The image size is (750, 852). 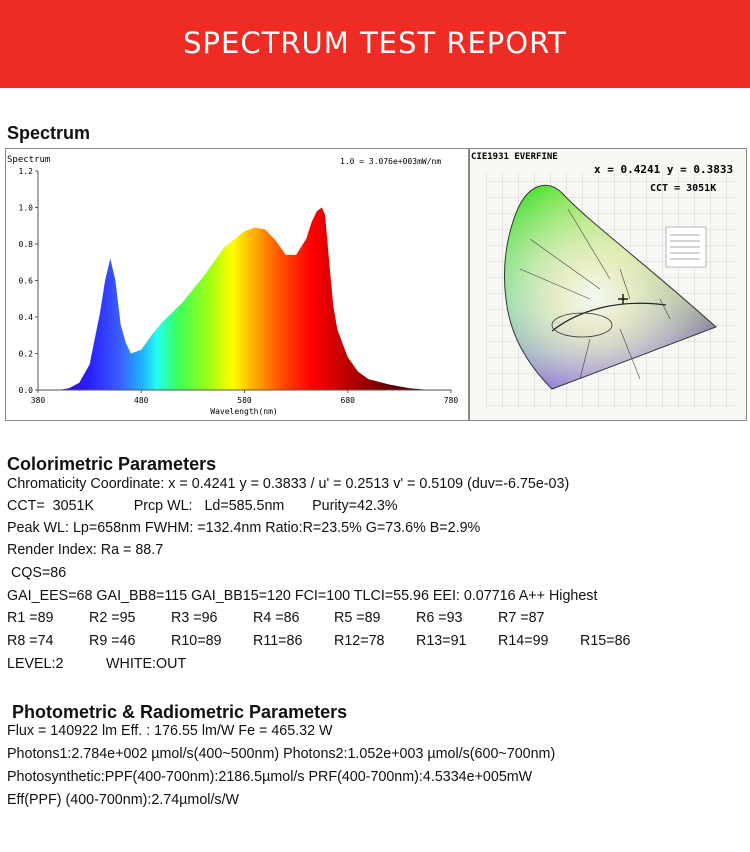 What do you see at coordinates (30, 641) in the screenshot?
I see `r-value: R8 =74` at bounding box center [30, 641].